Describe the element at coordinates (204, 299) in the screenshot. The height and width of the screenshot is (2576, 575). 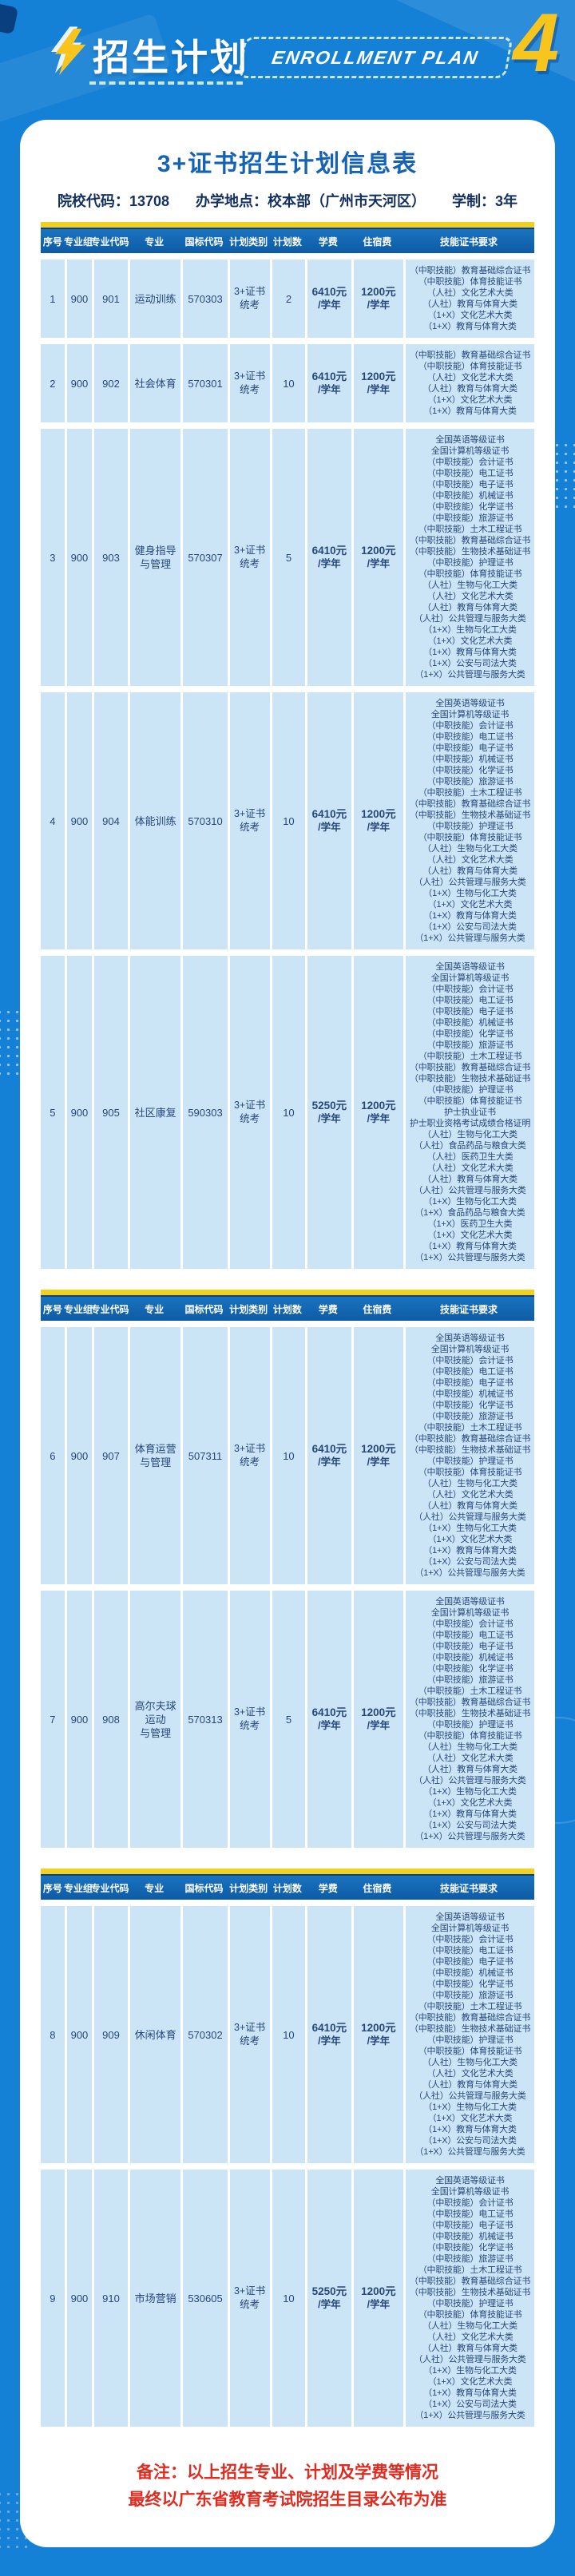
I see `national-code-cell: 570303` at that location.